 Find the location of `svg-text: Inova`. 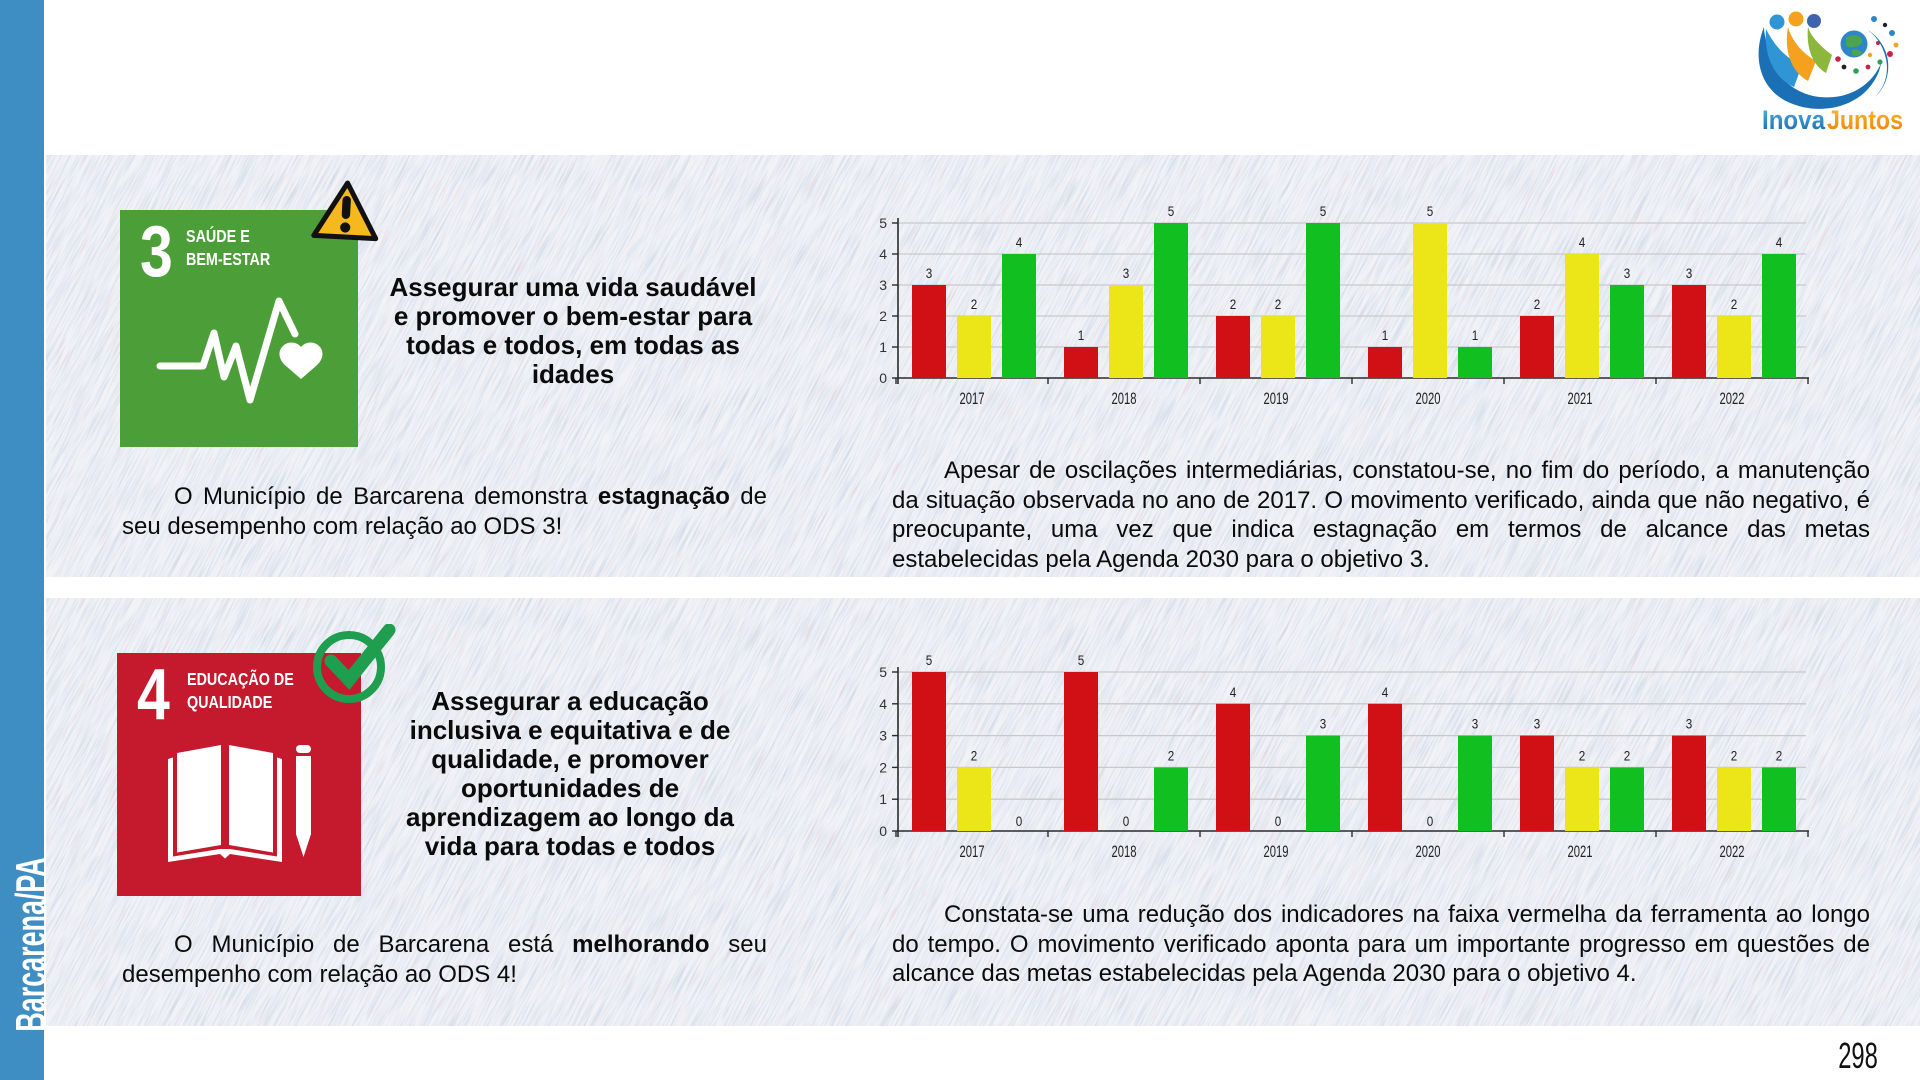

svg-text: Inova is located at coordinates (1794, 120).